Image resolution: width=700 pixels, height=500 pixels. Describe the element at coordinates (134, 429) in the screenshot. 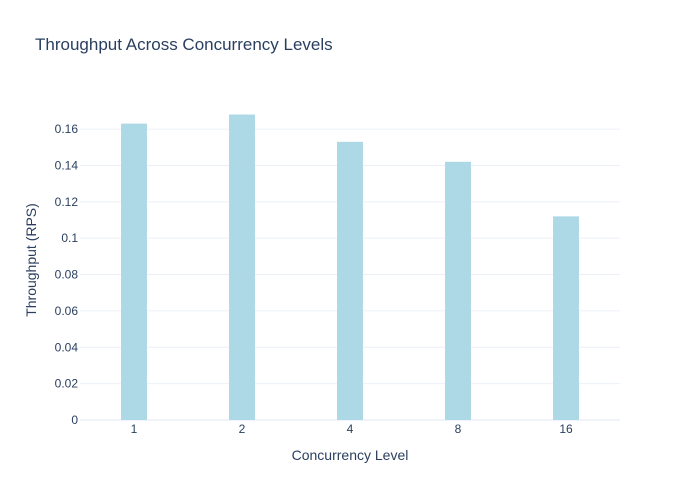

I see `x-tick-label: 1` at that location.